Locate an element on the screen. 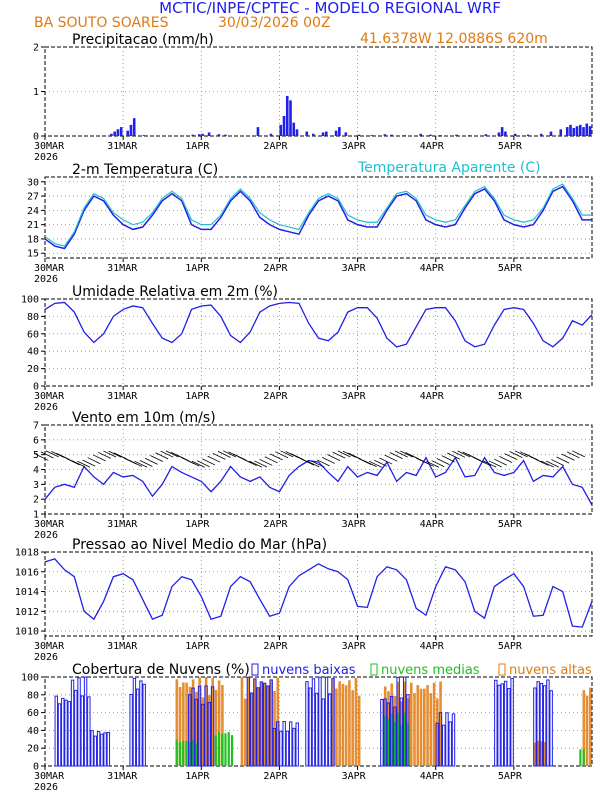 This screenshot has height=792, width=612. y-tick-label: 6 is located at coordinates (36, 440).